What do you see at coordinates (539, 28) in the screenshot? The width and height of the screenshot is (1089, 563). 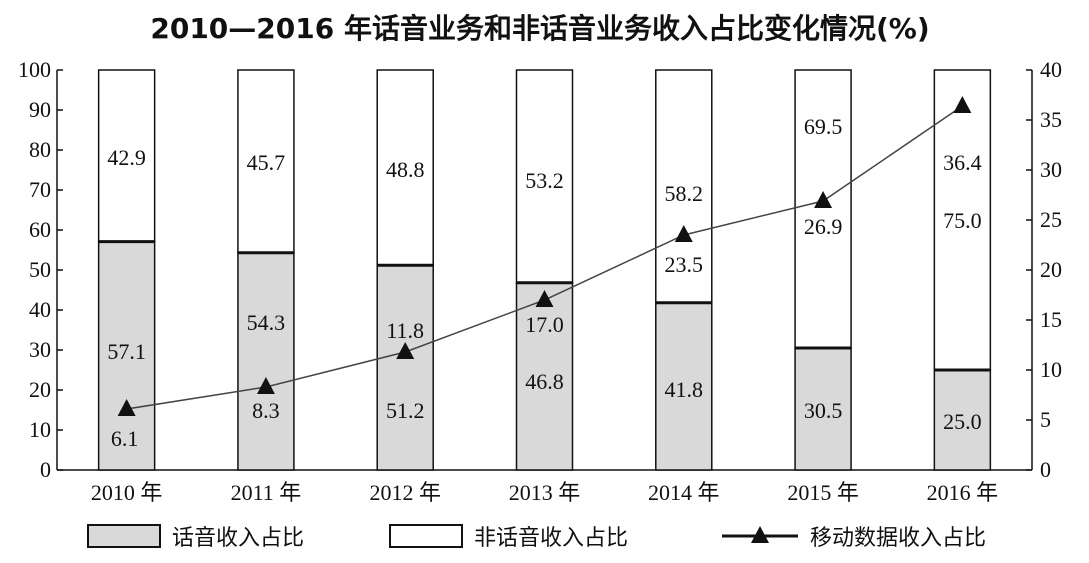 I see `chart-title: 2010—2016 年话音业务和非话音业务收入占比变化情况(%)` at bounding box center [539, 28].